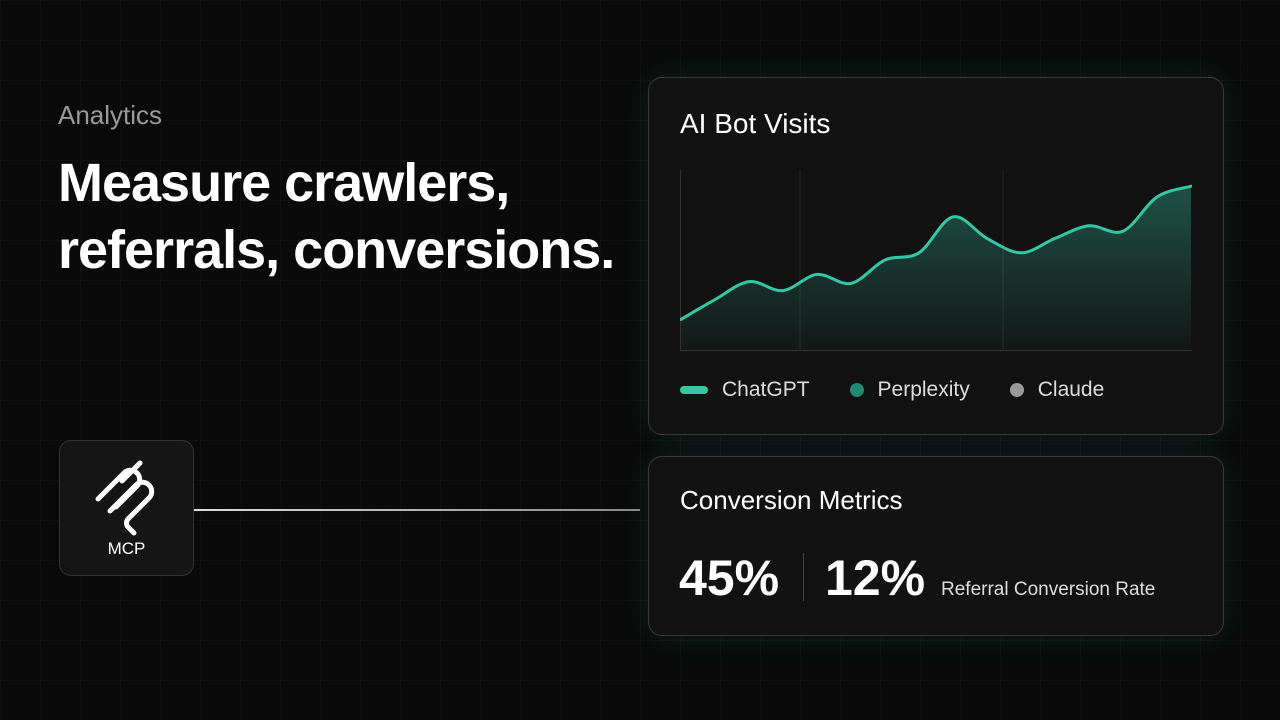 The width and height of the screenshot is (1280, 720). What do you see at coordinates (729, 578) in the screenshot?
I see `metric-value: 45%` at bounding box center [729, 578].